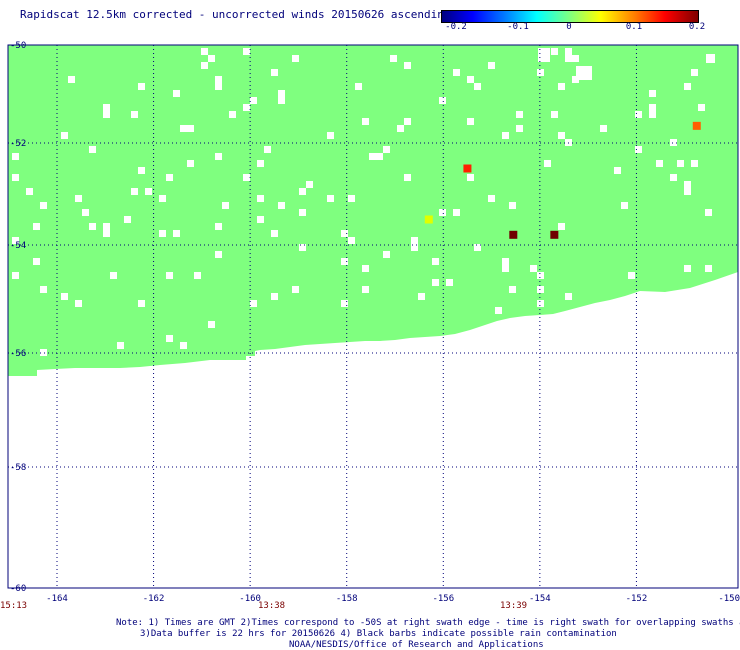  I want to click on colorbar-label: 0.2, so click(697, 27).